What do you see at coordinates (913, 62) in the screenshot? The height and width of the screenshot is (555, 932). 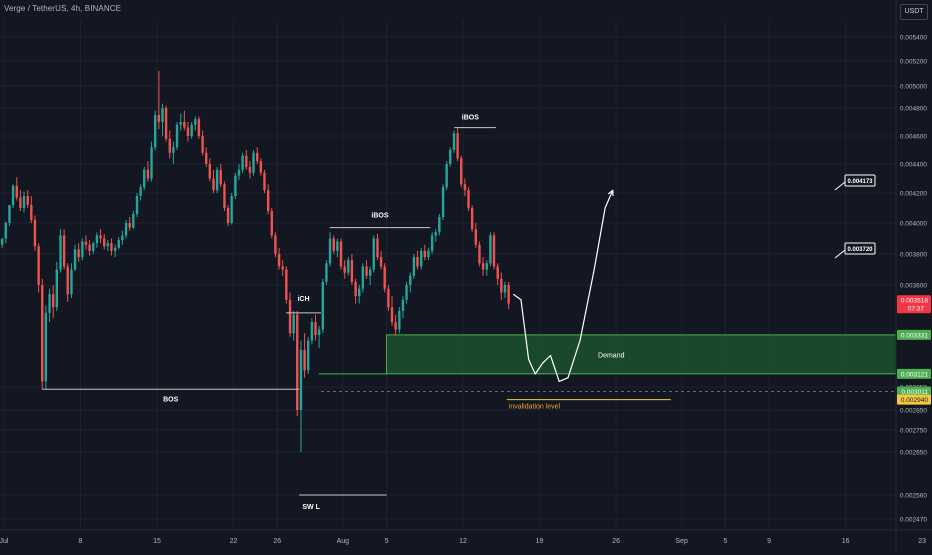 I see `price-tick-label: 0.005200` at bounding box center [913, 62].